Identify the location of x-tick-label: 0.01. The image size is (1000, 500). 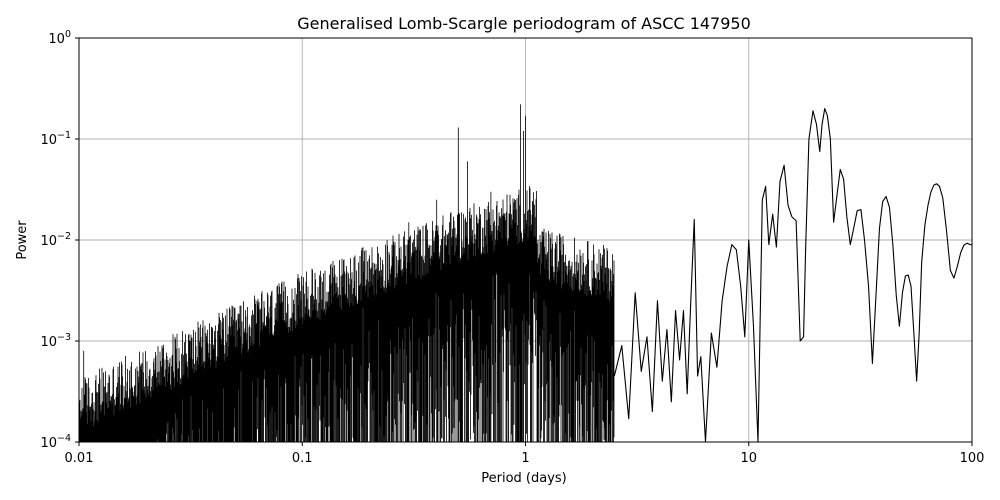
(79, 458).